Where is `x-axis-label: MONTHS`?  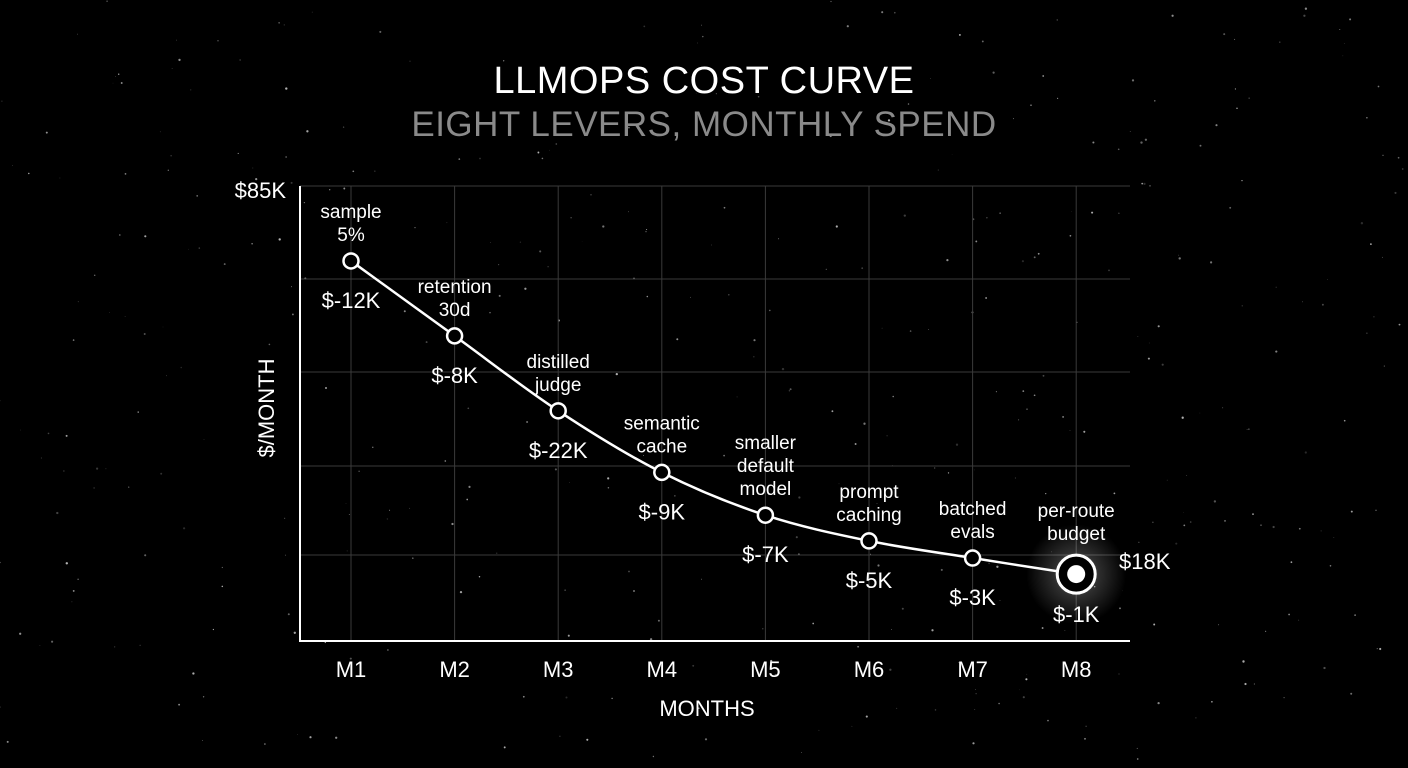 x-axis-label: MONTHS is located at coordinates (706, 708).